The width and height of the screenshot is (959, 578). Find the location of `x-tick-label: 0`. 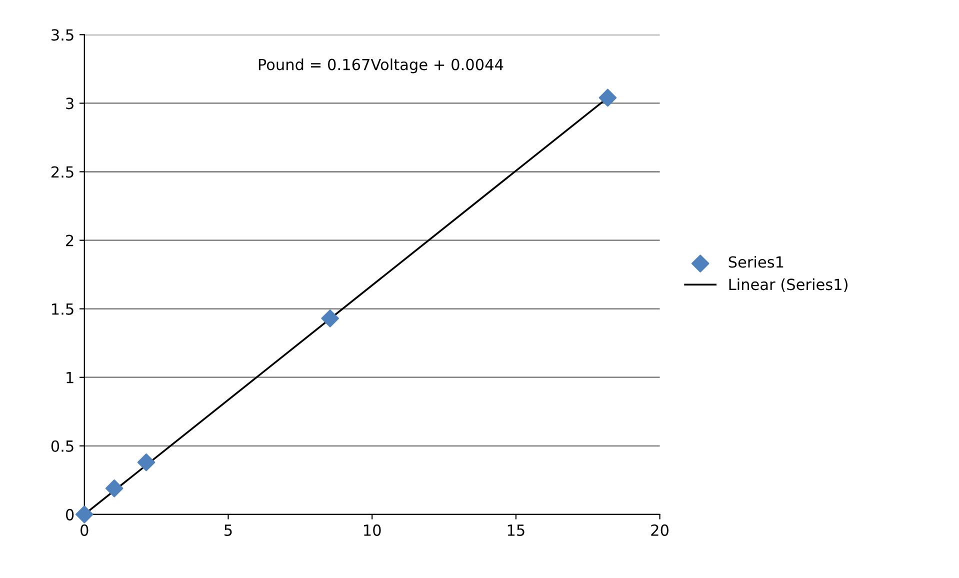

x-tick-label: 0 is located at coordinates (84, 530).